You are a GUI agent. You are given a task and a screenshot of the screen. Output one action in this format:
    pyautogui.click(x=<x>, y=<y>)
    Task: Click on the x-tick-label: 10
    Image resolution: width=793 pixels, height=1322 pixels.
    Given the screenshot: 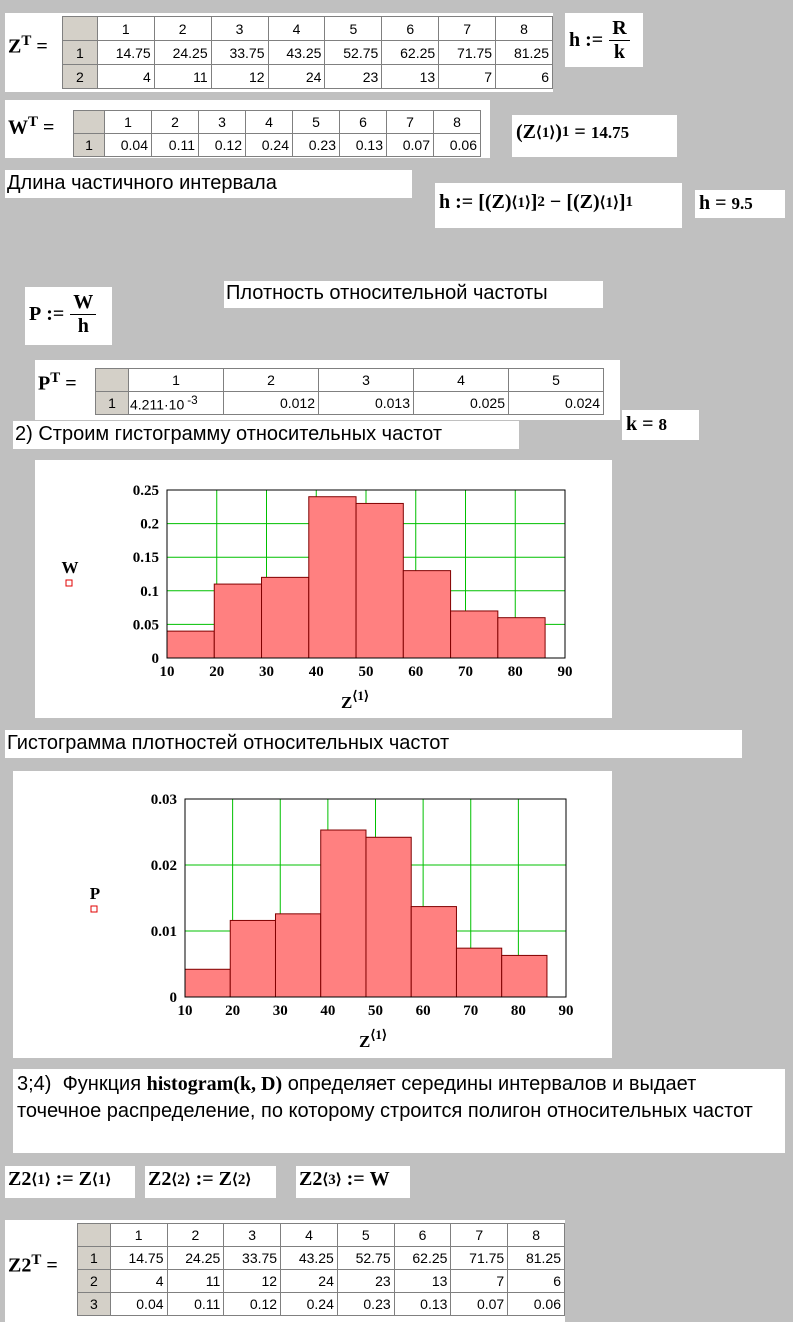 What is the action you would take?
    pyautogui.click(x=167, y=672)
    